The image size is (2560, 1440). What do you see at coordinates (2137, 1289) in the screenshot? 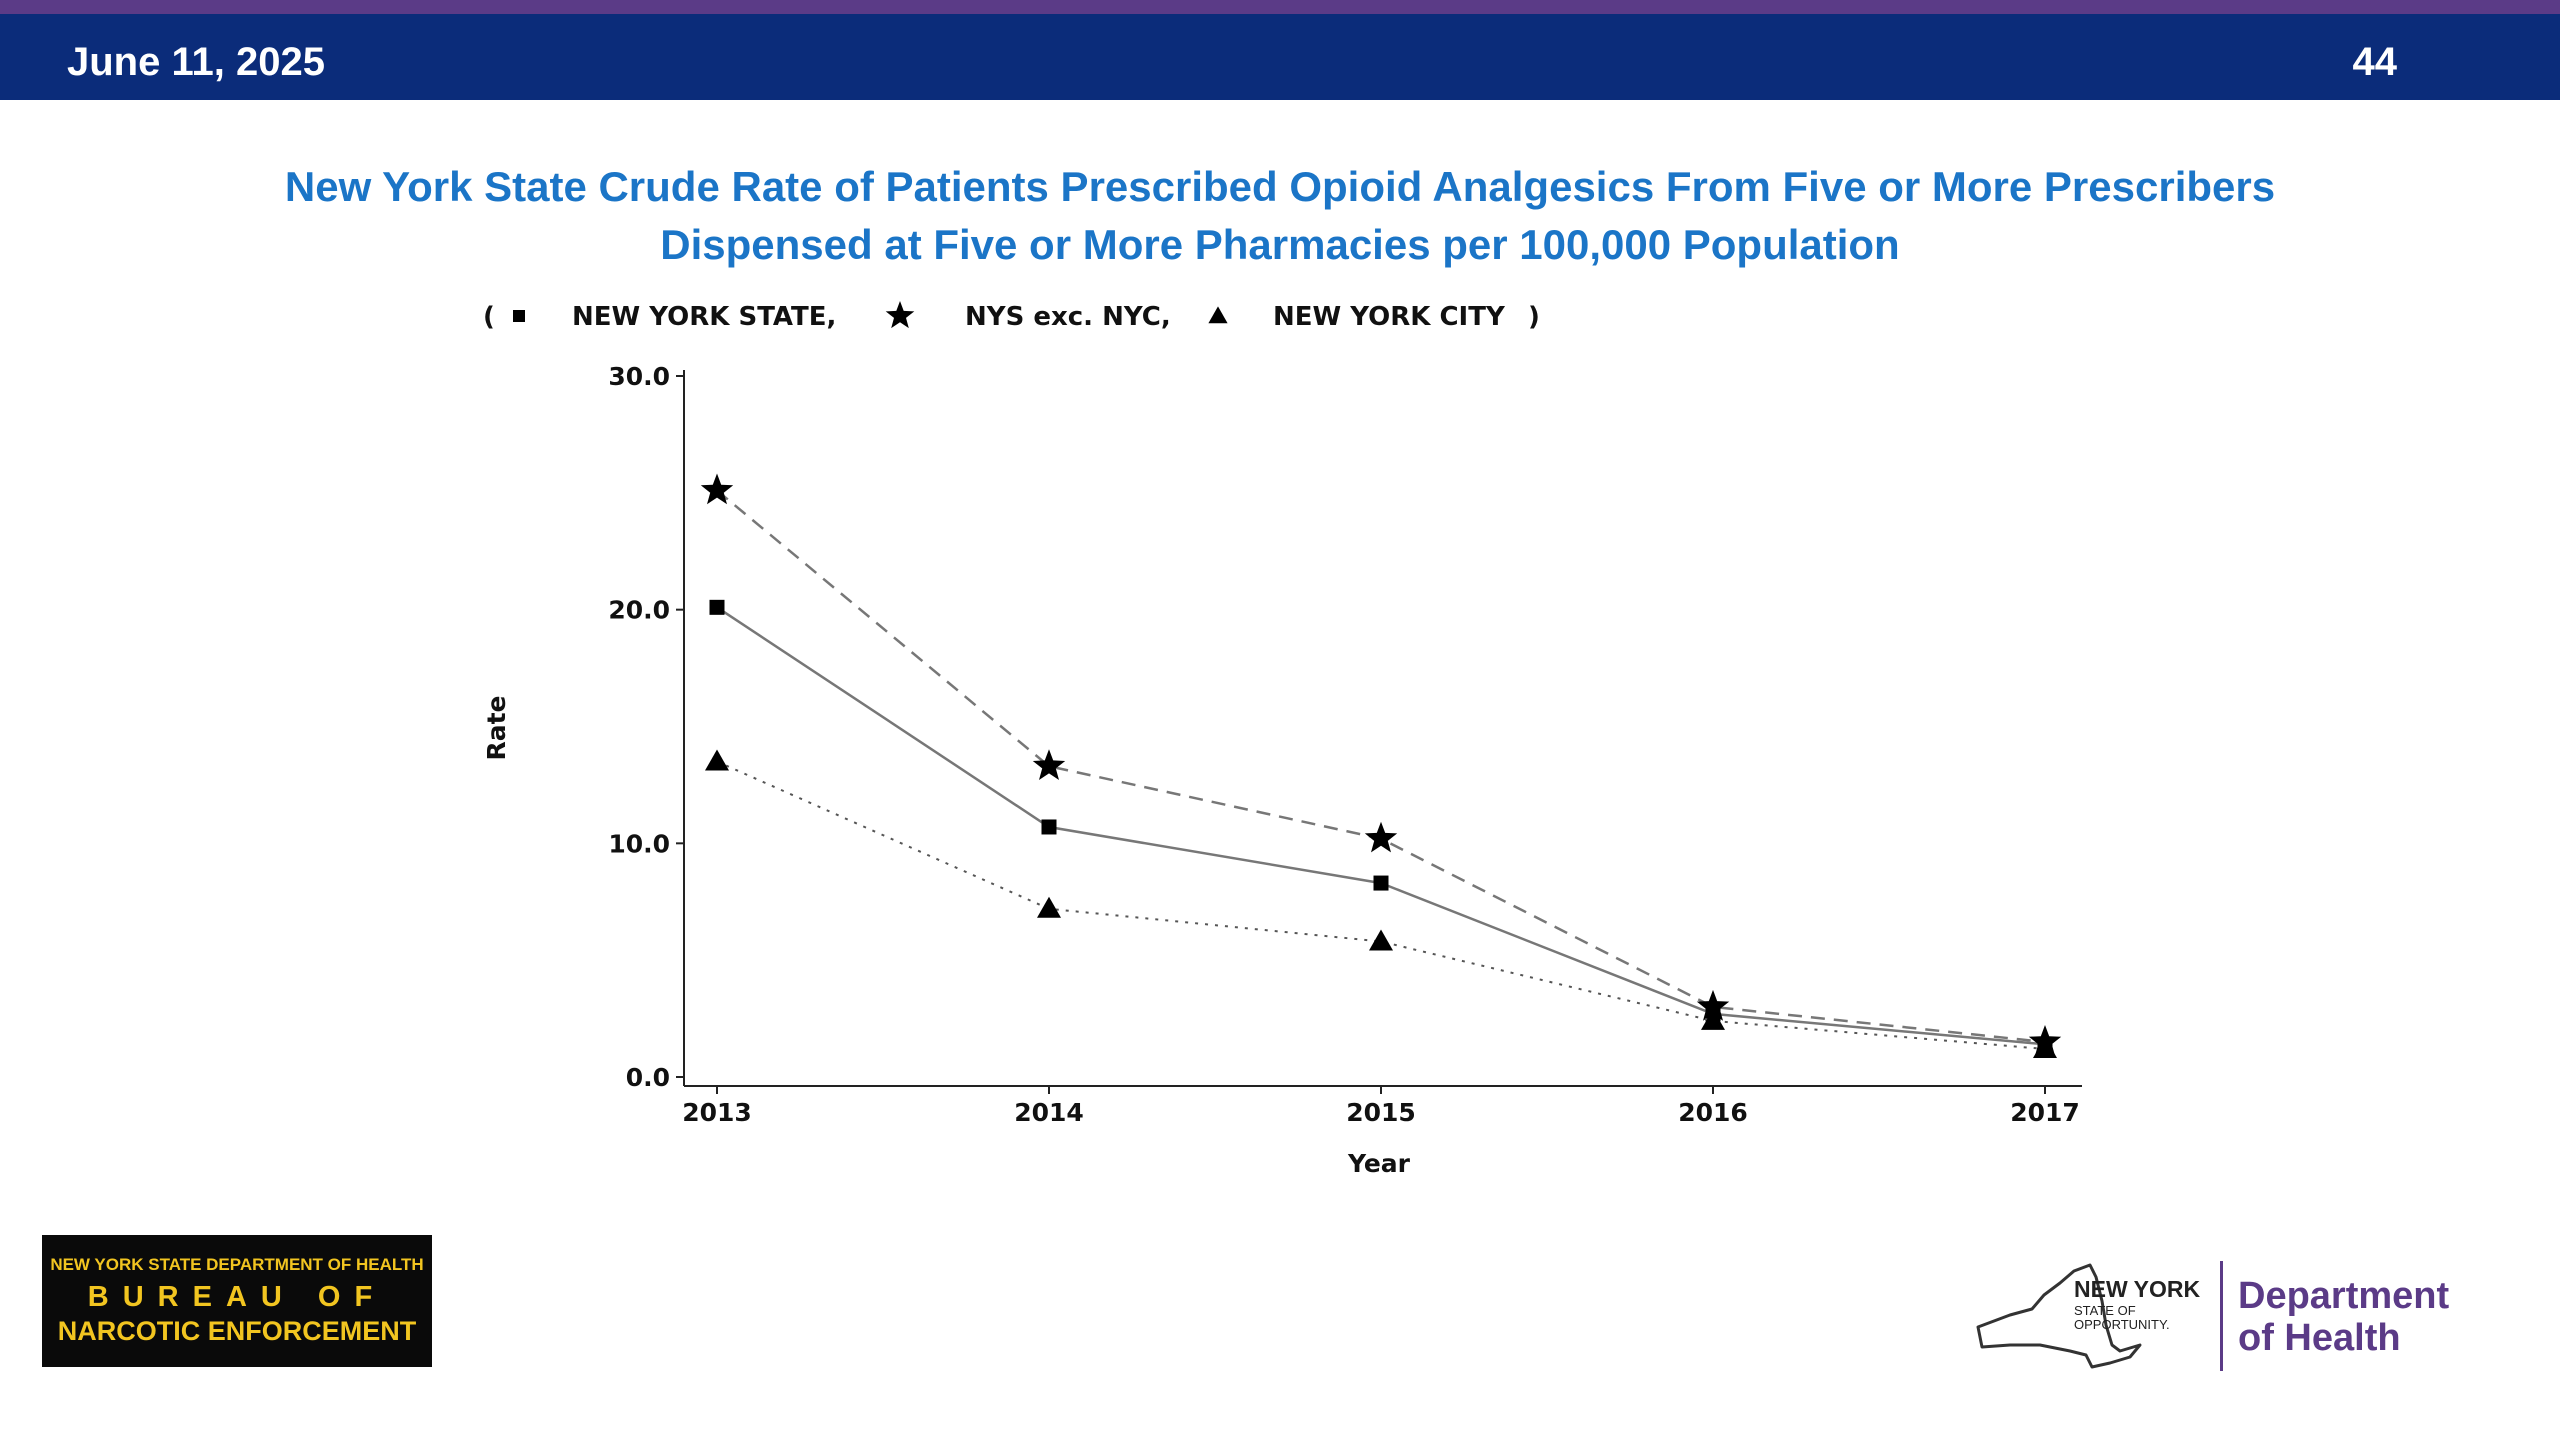
I see `nys-logo-name: NEW YORK` at bounding box center [2137, 1289].